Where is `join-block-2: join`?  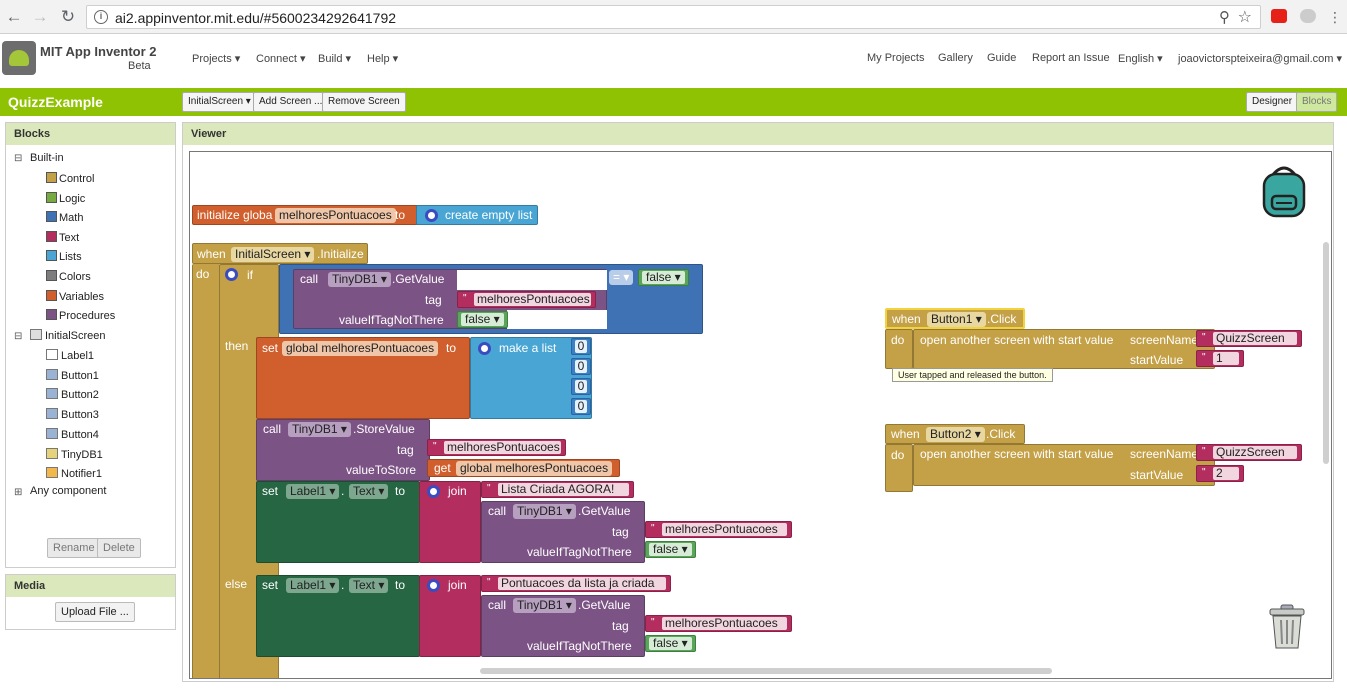 join-block-2: join is located at coordinates (450, 616).